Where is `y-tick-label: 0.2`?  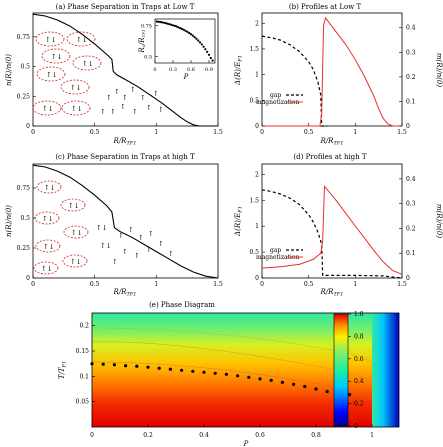 y-tick-label: 0.2 is located at coordinates (411, 228).